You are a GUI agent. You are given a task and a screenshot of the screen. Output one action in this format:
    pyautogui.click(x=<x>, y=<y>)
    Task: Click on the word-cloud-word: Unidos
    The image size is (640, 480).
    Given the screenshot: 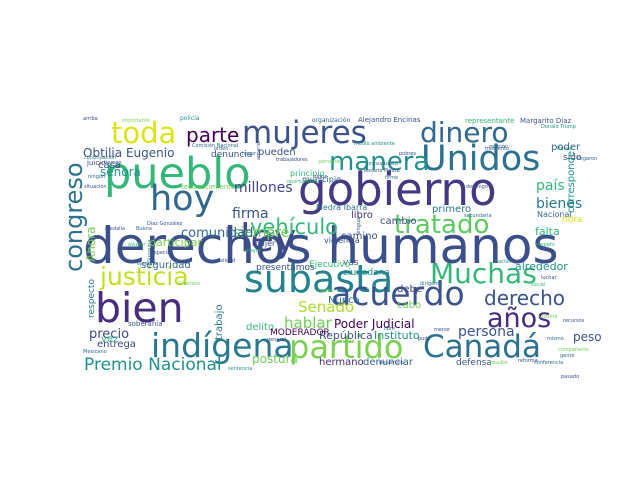 What is the action you would take?
    pyautogui.click(x=480, y=159)
    